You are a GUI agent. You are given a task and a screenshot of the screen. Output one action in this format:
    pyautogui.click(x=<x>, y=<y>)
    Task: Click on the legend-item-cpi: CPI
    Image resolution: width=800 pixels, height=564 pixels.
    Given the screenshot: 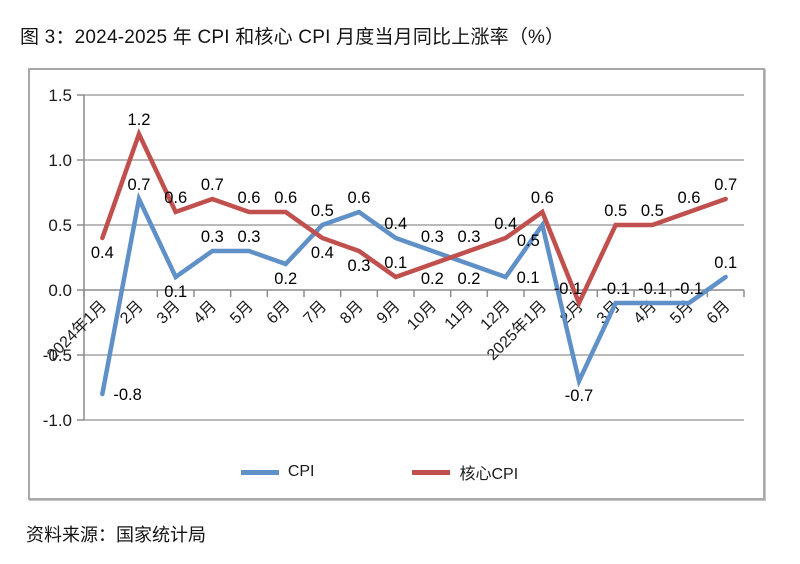 What is the action you would take?
    pyautogui.click(x=277, y=472)
    